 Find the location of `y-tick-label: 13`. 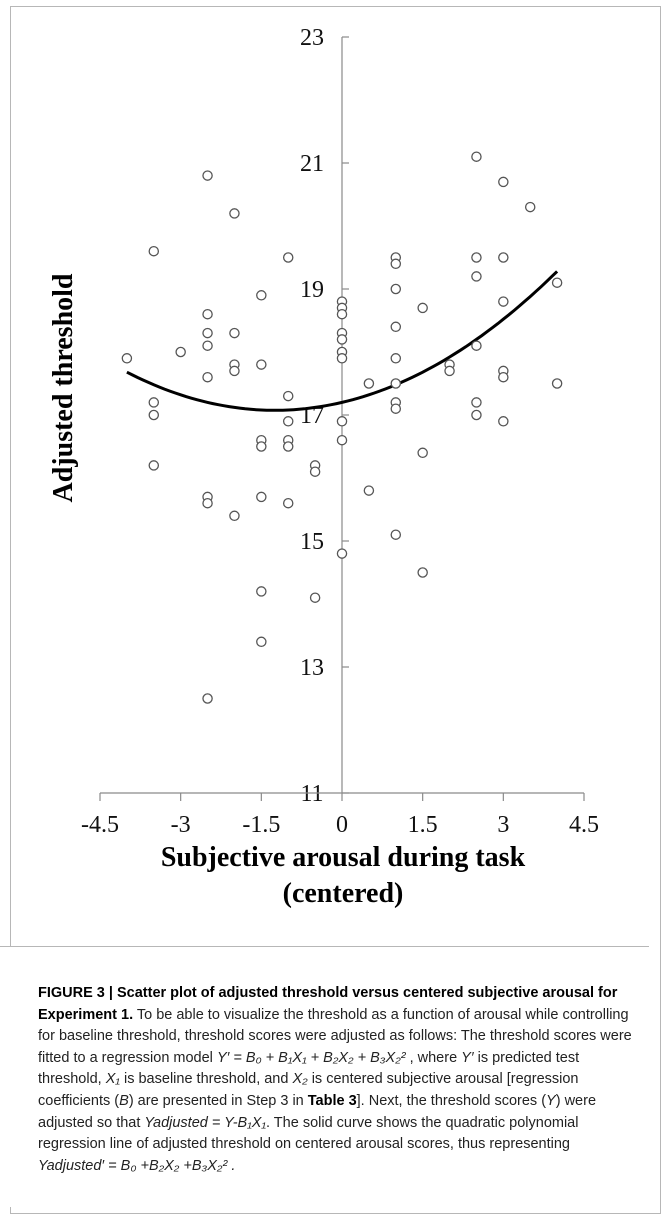

y-tick-label: 13 is located at coordinates (312, 668).